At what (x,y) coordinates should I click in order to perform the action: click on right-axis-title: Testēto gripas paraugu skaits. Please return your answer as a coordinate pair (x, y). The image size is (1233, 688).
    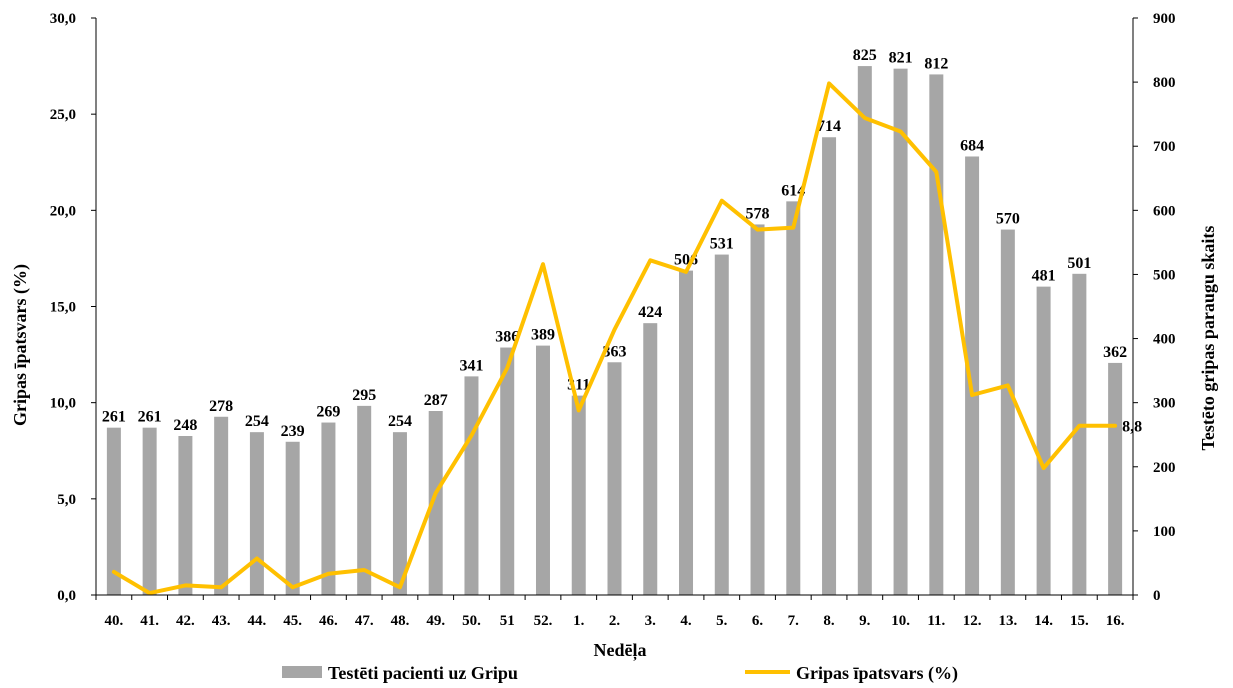
    Looking at the image, I should click on (1208, 338).